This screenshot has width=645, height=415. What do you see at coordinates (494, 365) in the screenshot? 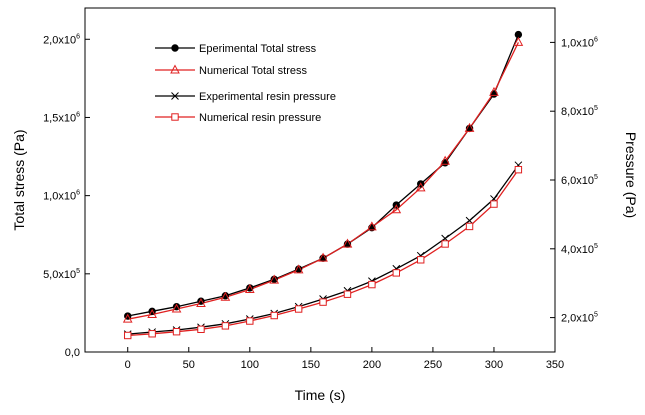
I see `x-tick-label: 300` at bounding box center [494, 365].